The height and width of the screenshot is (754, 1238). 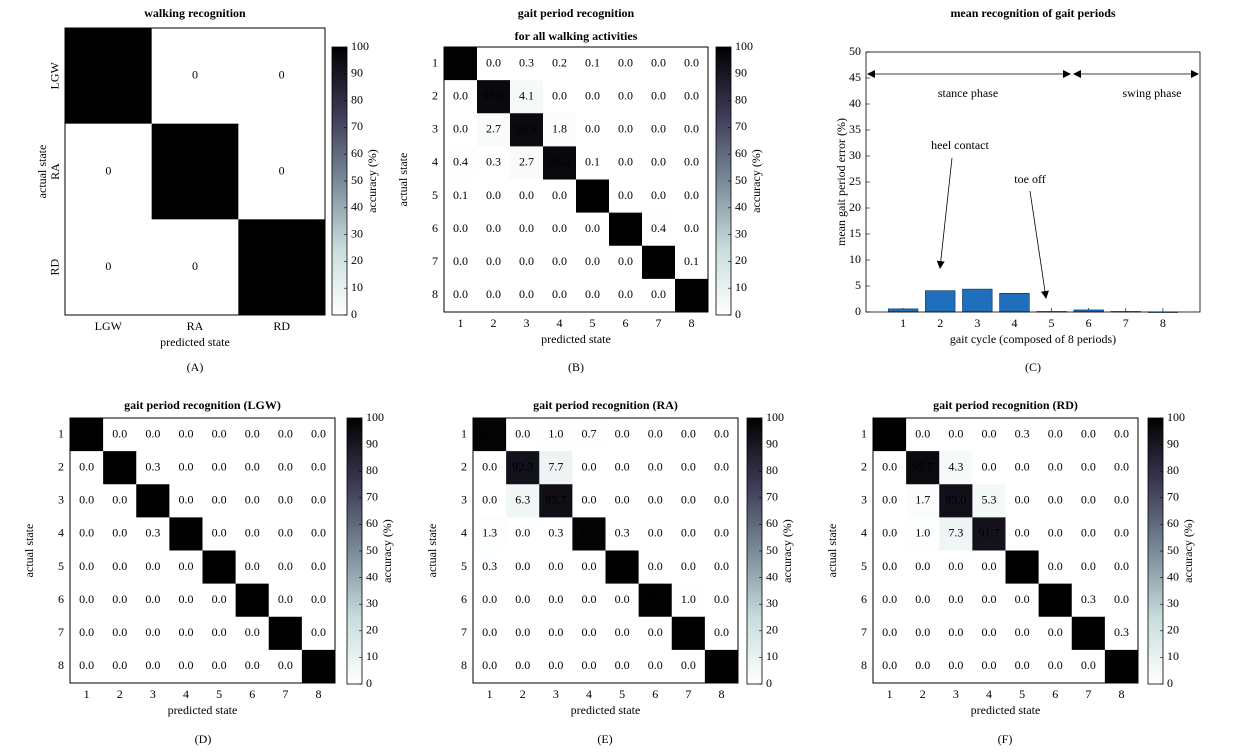 I want to click on y-tick-label: 20, so click(x=855, y=207).